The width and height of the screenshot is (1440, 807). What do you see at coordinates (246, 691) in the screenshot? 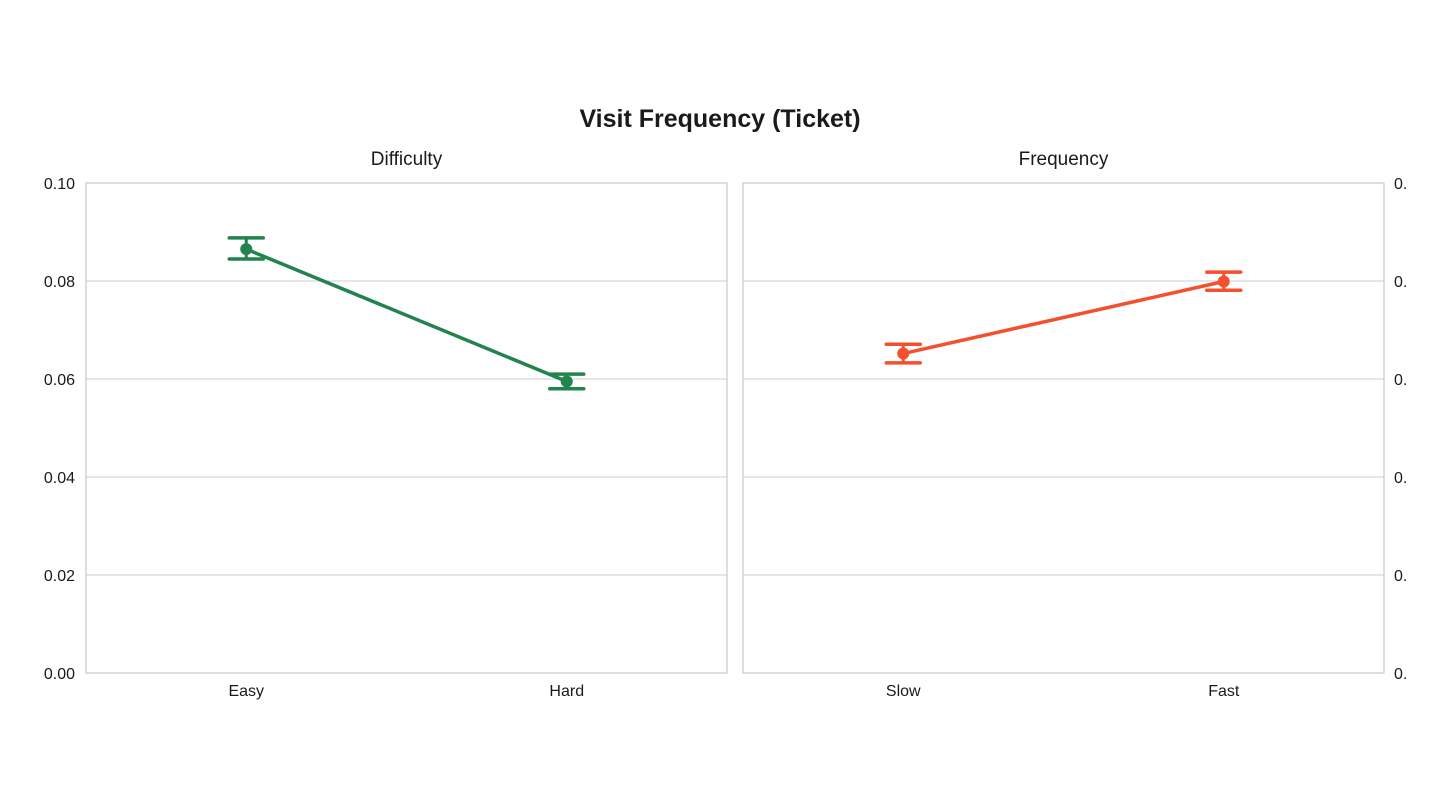
I see `x-tick-label: Easy` at bounding box center [246, 691].